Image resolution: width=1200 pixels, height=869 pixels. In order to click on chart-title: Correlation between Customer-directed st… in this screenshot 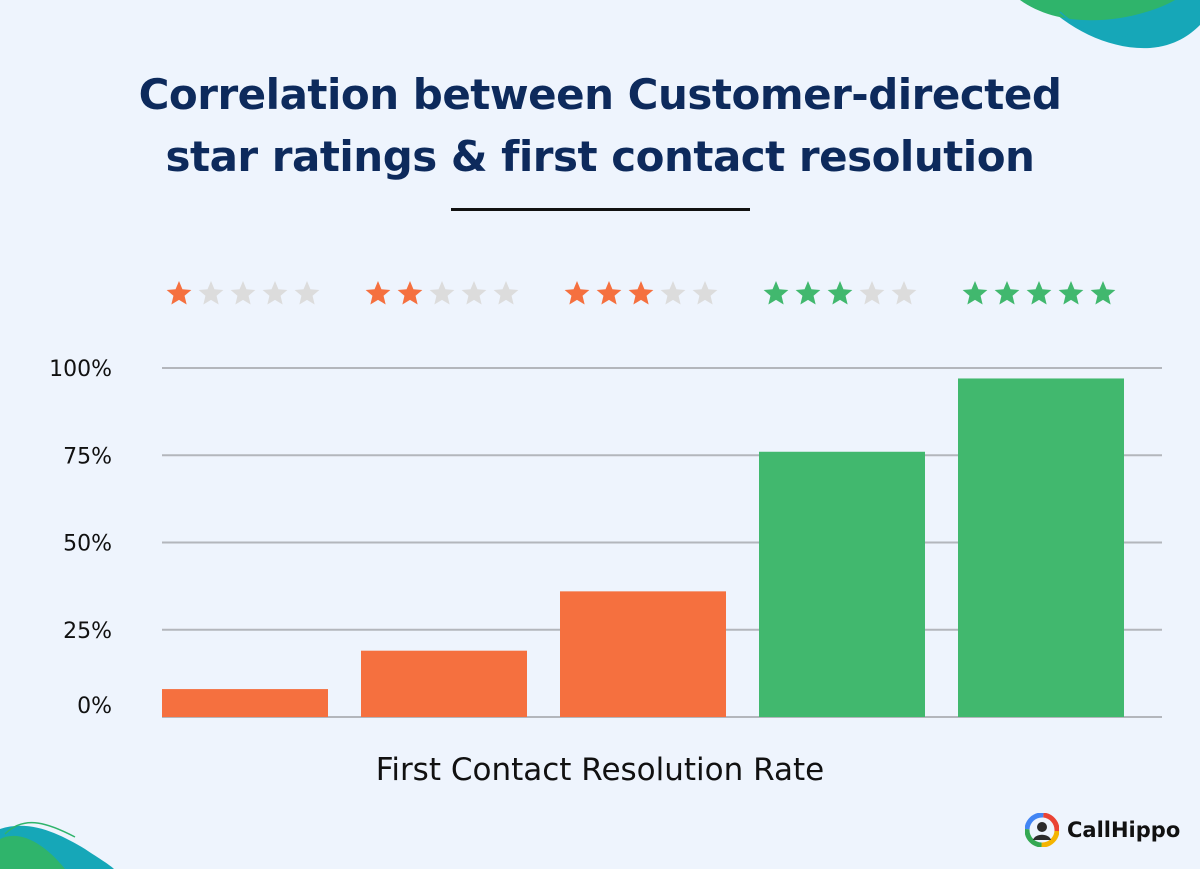, I will do `click(600, 126)`.